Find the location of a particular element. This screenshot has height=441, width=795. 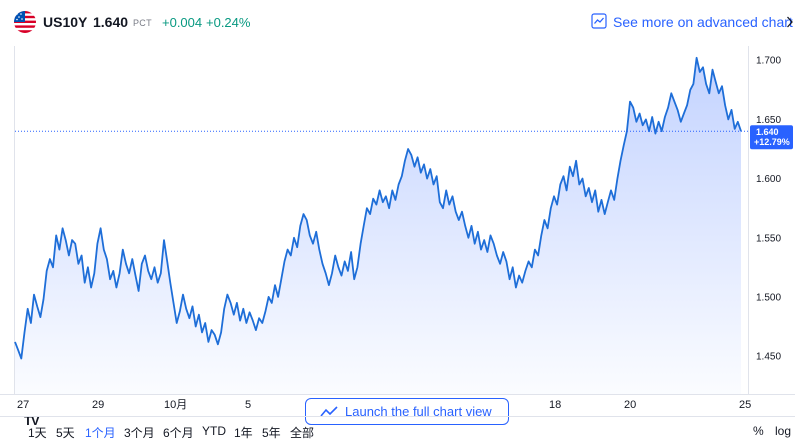

percent-scale-toggle: % is located at coordinates (758, 431).